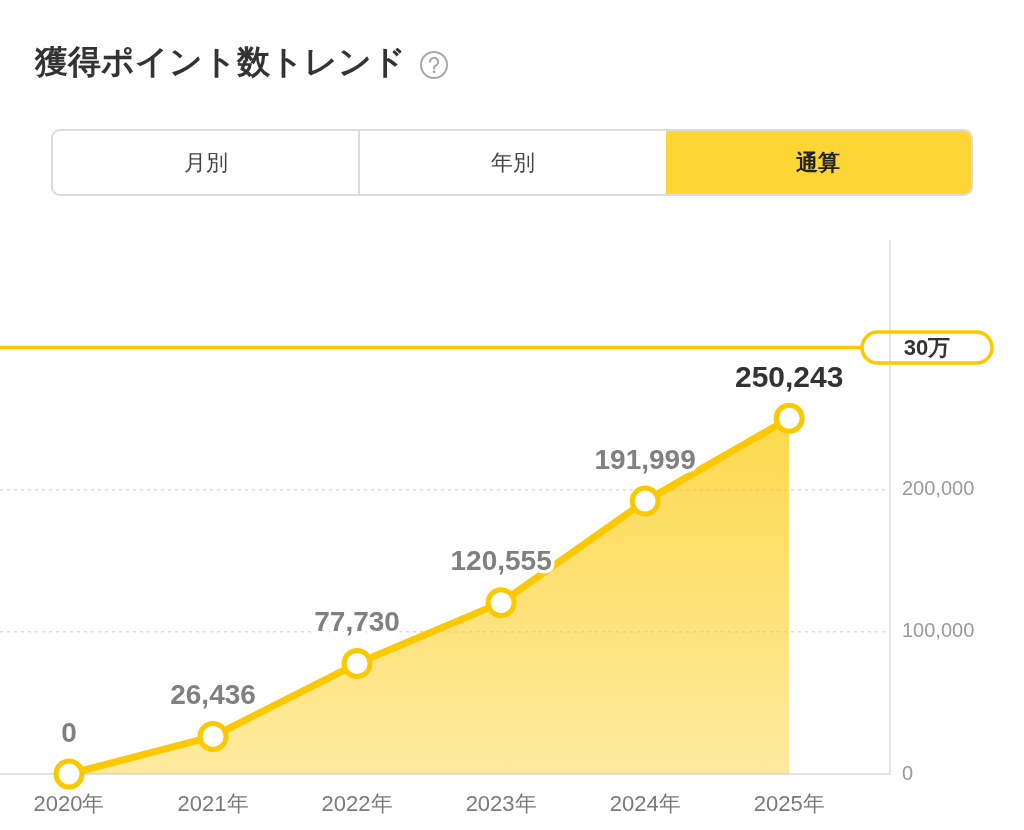  I want to click on x-tick-label: 2025年, so click(789, 804).